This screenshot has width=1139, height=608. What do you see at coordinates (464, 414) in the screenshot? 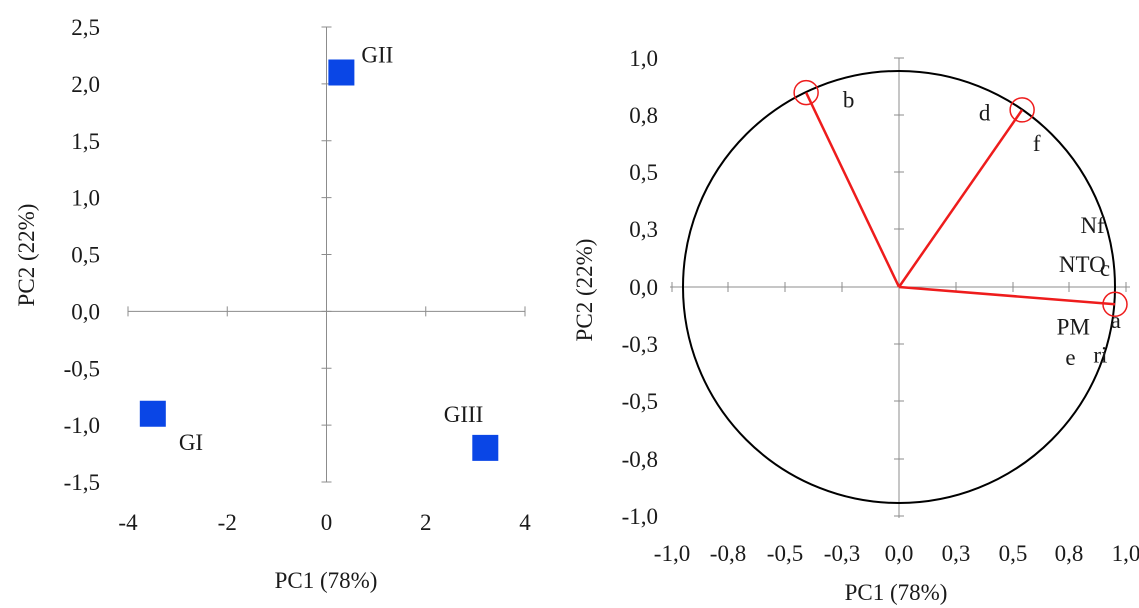
I see `point-label-giii: GIII` at bounding box center [464, 414].